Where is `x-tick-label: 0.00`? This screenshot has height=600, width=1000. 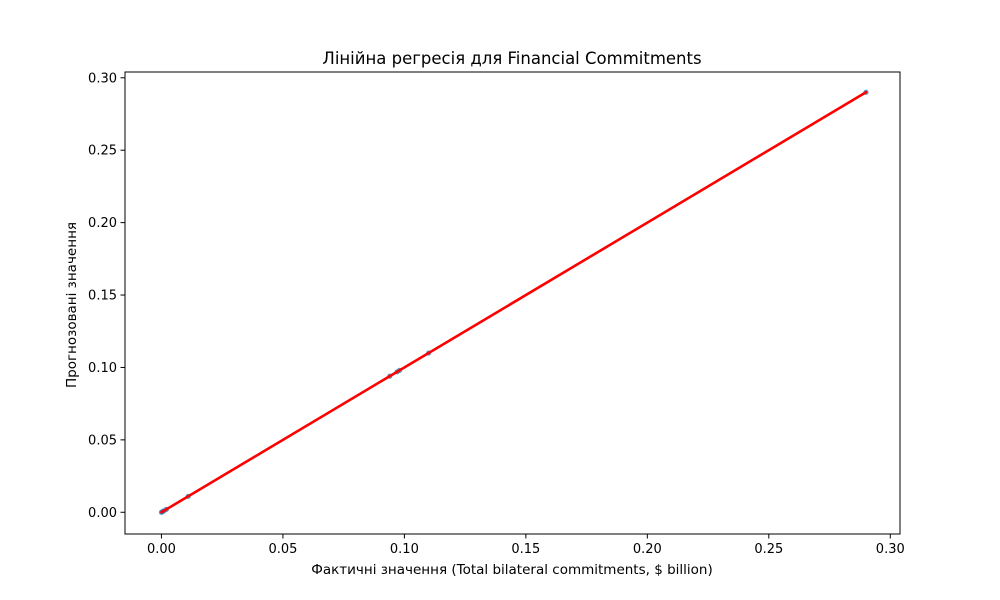
x-tick-label: 0.00 is located at coordinates (161, 549).